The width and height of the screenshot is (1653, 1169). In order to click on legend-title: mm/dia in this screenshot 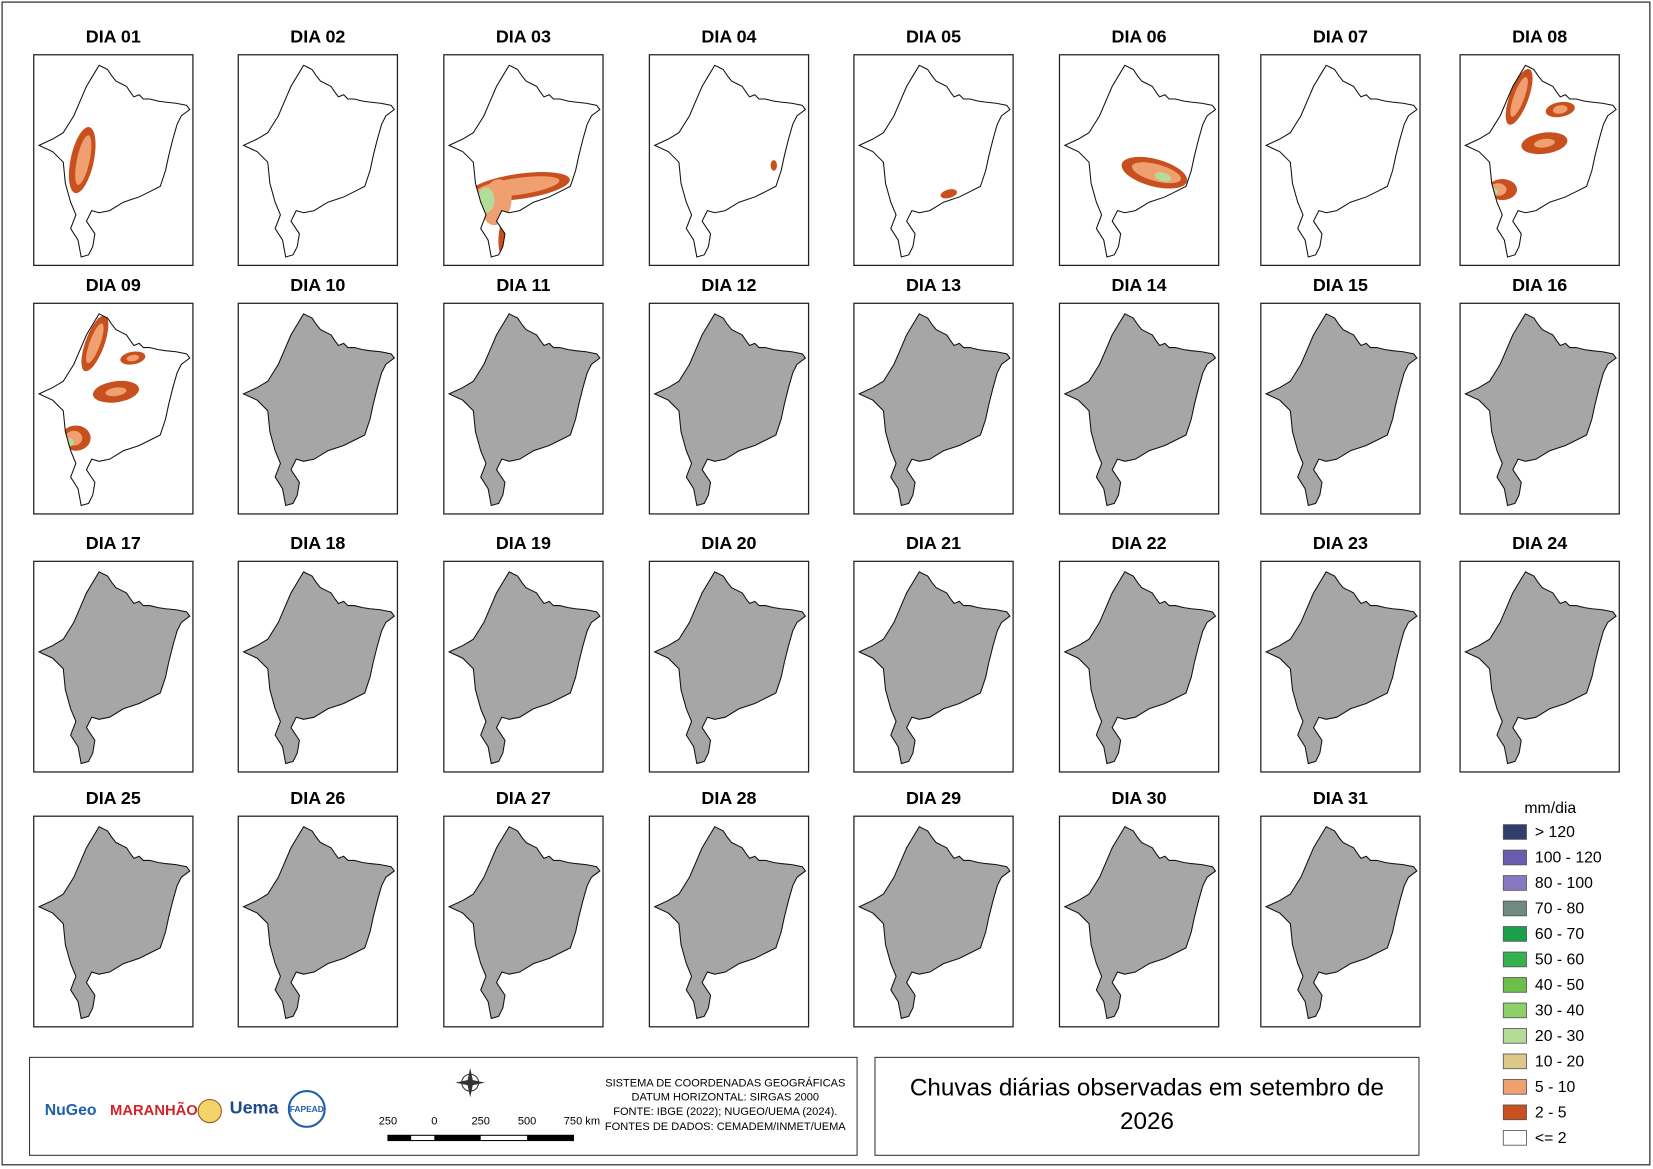, I will do `click(1550, 808)`.